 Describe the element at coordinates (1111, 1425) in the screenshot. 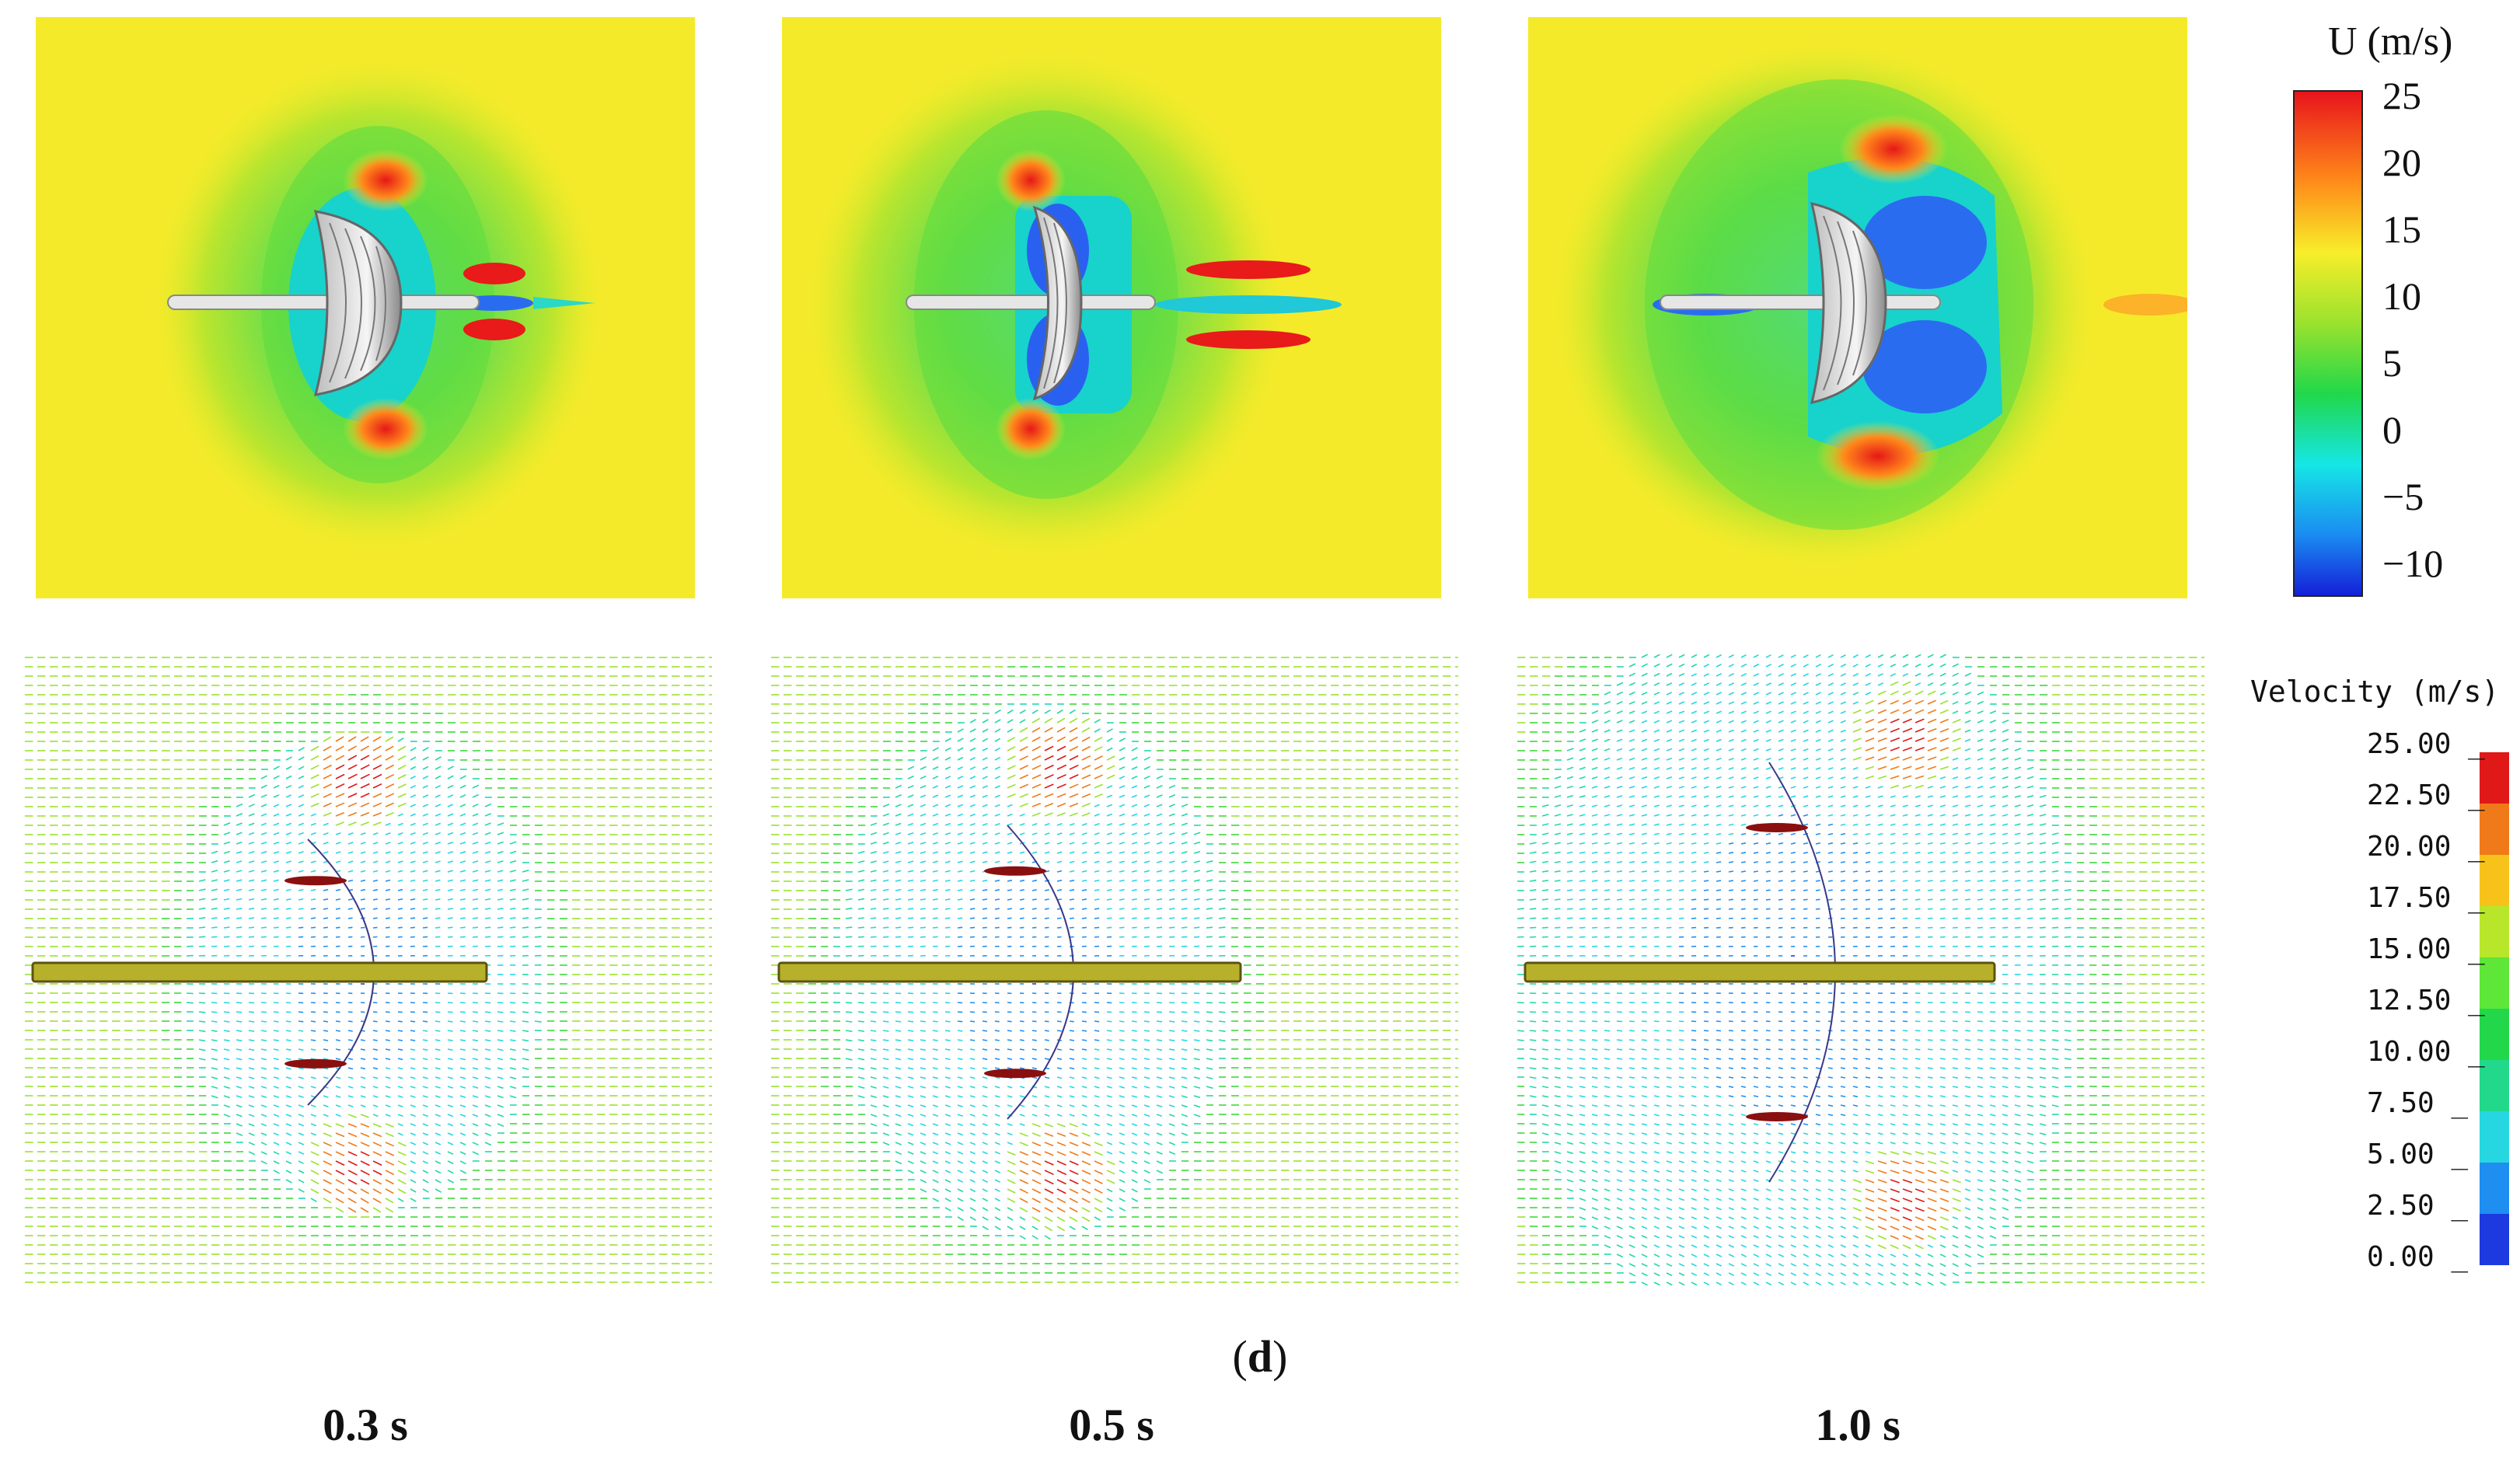

I see `time-label-0-5s: 0.5 s` at that location.